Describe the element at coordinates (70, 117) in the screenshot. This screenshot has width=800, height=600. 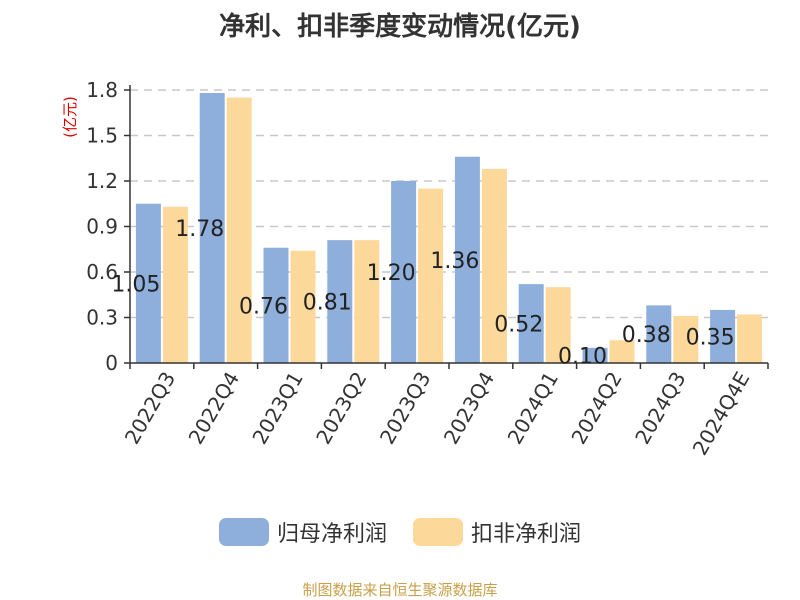
I see `y-axis-label: (亿元)` at that location.